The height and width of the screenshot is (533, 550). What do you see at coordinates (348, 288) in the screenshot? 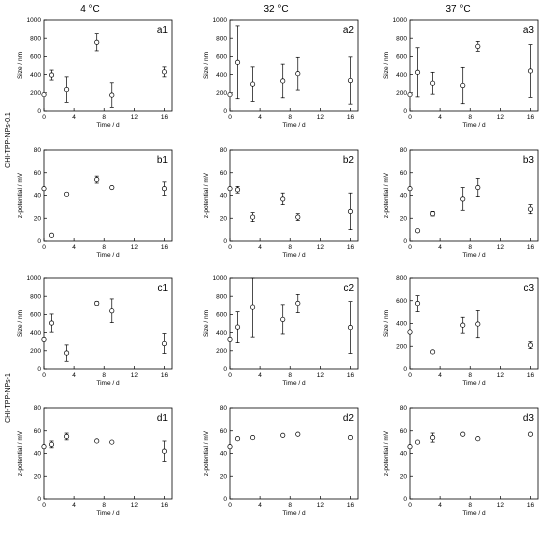
I see `panel-label: c2` at bounding box center [348, 288].